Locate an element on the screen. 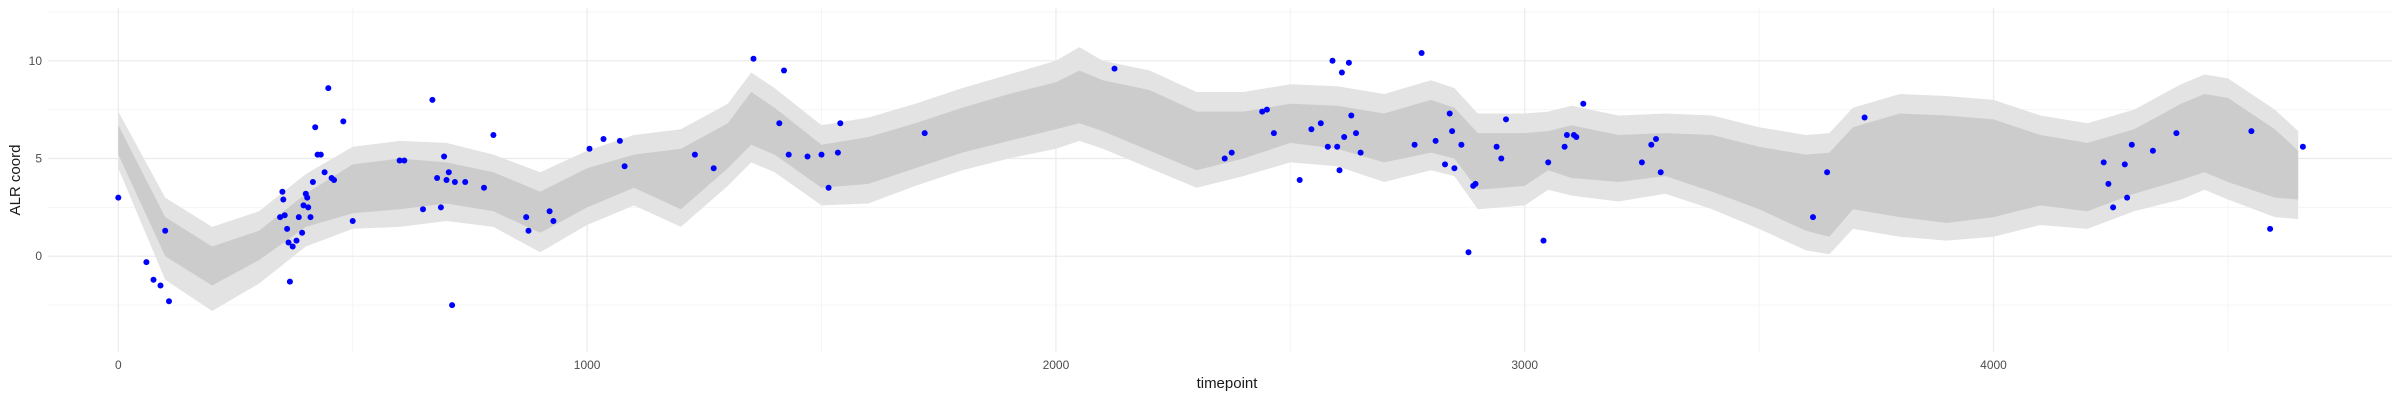  x-axis-title: timepoint is located at coordinates (1228, 383).